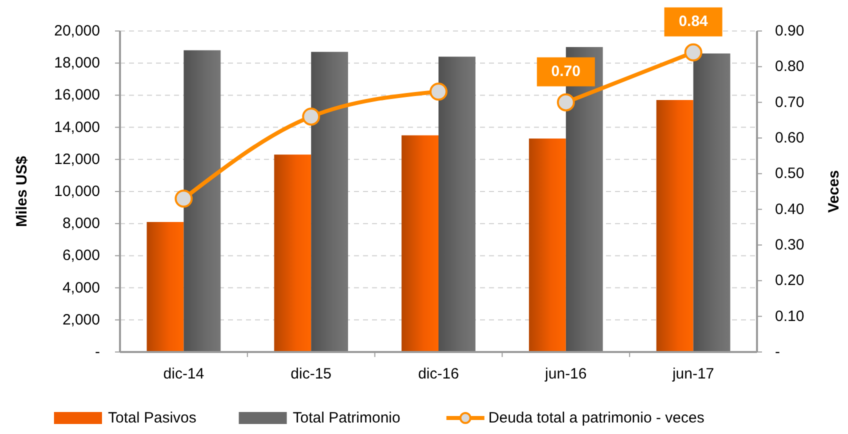  I want to click on y-tick-label: 8,000, so click(81, 223).